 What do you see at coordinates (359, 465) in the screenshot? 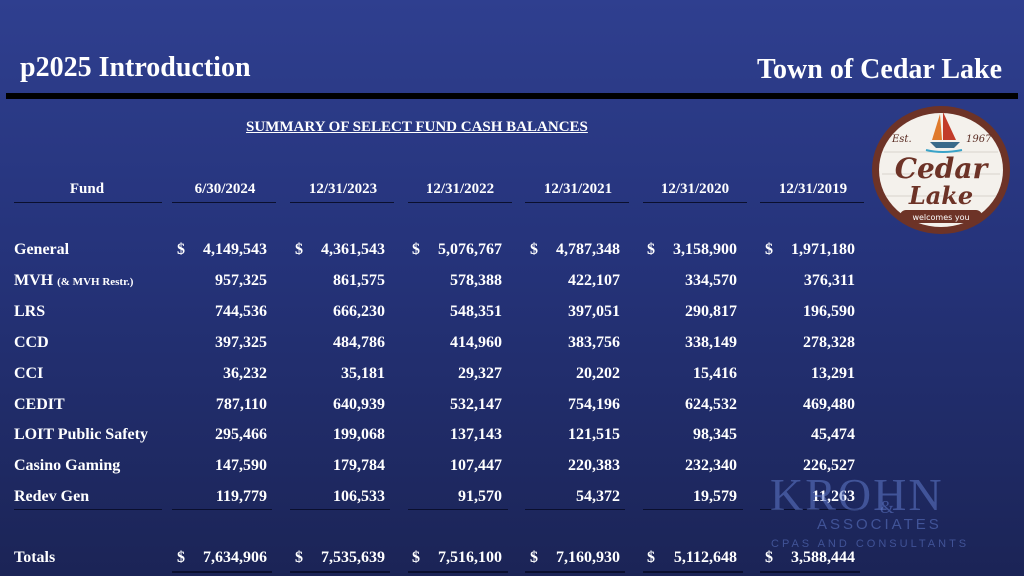
I see `balance-cell: 179,784` at bounding box center [359, 465].